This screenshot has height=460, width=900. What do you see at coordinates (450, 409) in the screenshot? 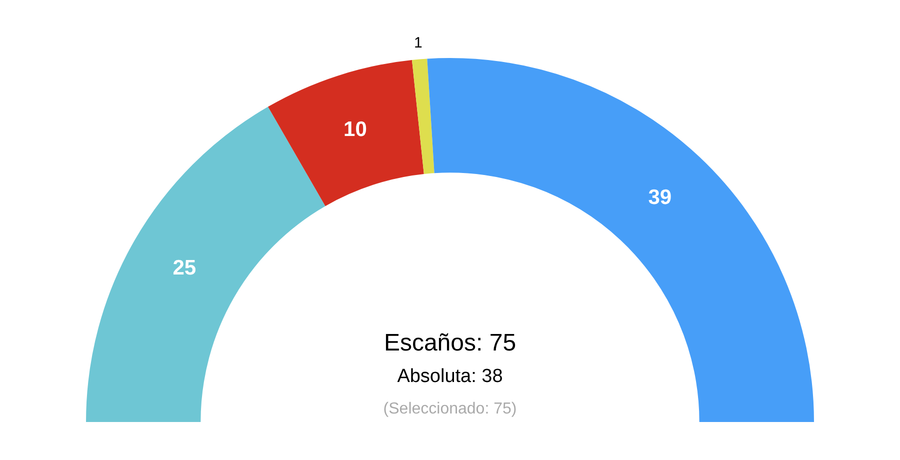
I see `text: (Seleccionado: 75)` at bounding box center [450, 409].